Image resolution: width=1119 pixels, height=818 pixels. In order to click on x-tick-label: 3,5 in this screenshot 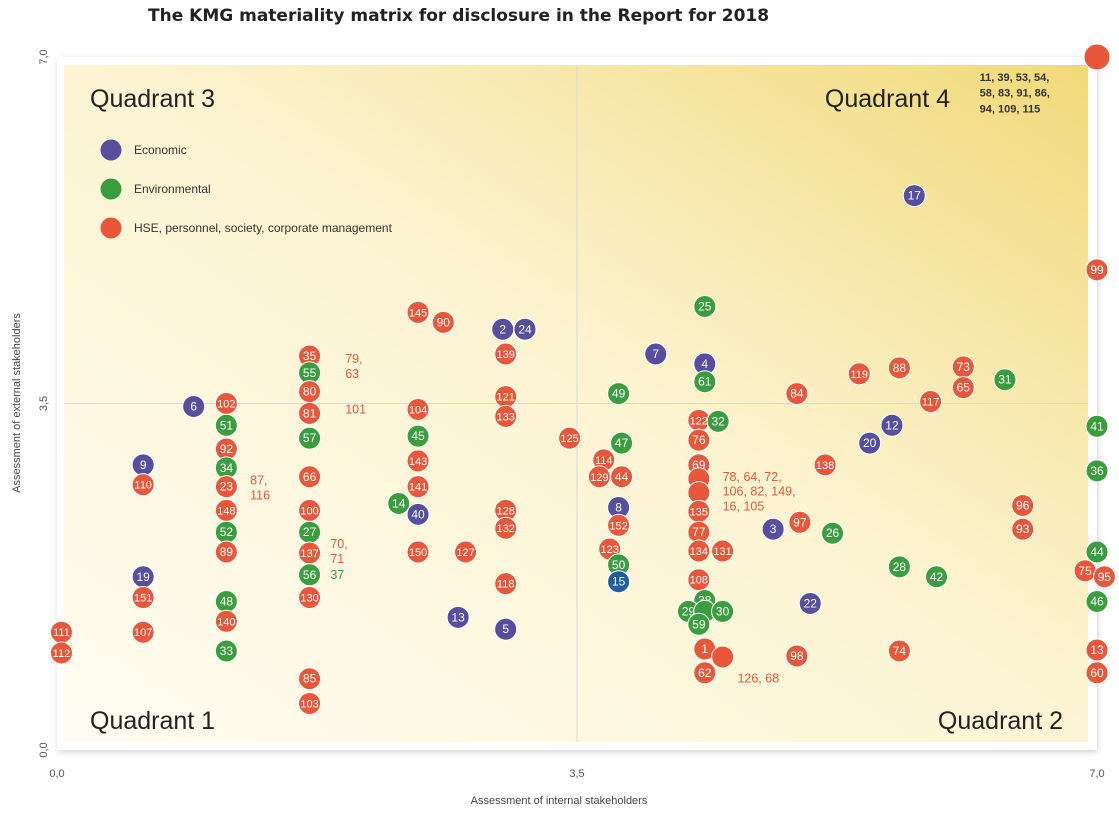, I will do `click(576, 774)`.